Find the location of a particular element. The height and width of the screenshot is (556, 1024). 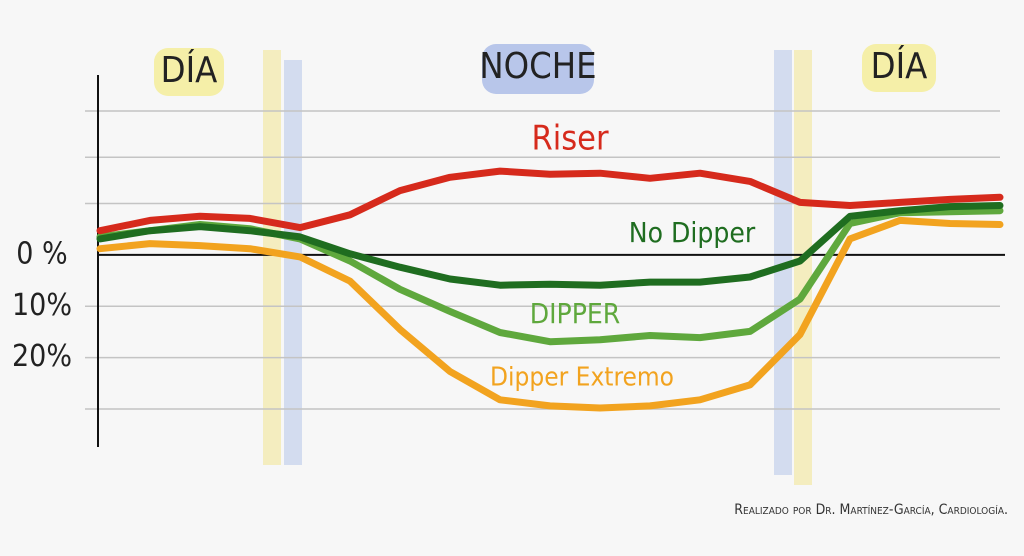

series-label: DIPPER is located at coordinates (575, 313).